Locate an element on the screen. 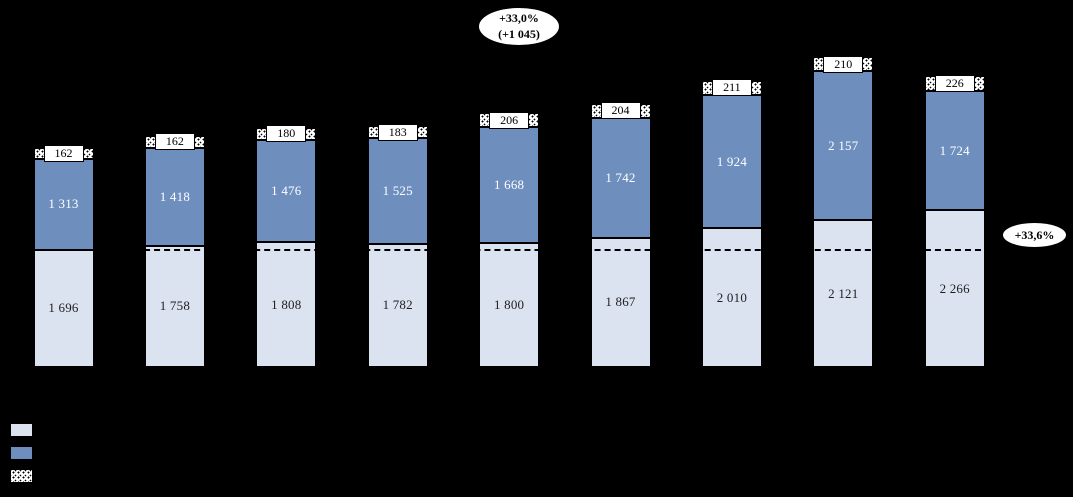 This screenshot has width=1073, height=497. bottom-growth-percent: +33,6% is located at coordinates (1034, 235).